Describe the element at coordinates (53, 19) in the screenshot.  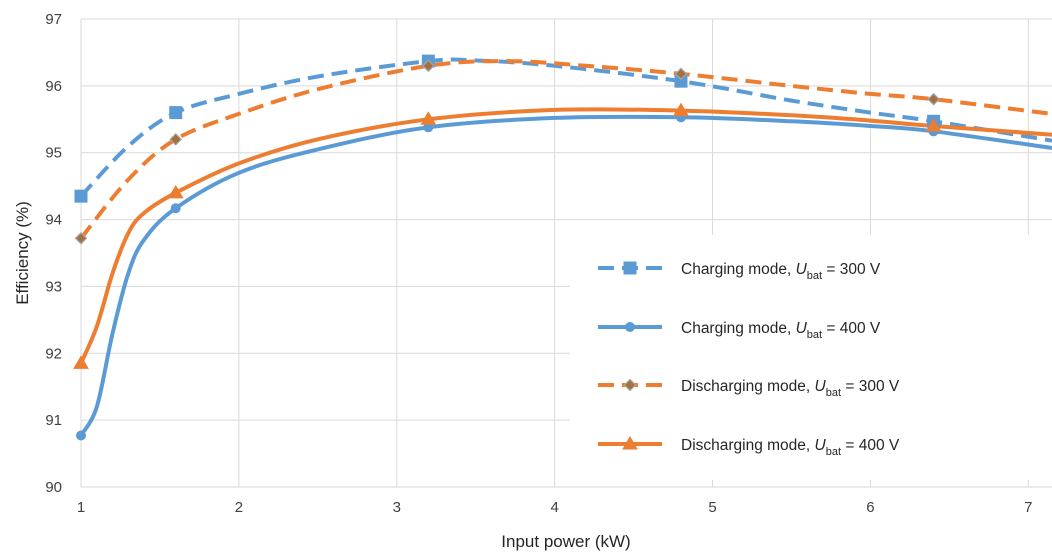
I see `y-tick-label: 97` at that location.